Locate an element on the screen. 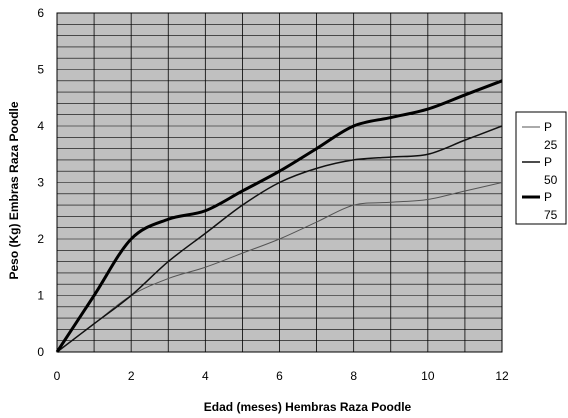  x-axis-title: Edad (meses) Hembras Raza Poodle is located at coordinates (308, 407).